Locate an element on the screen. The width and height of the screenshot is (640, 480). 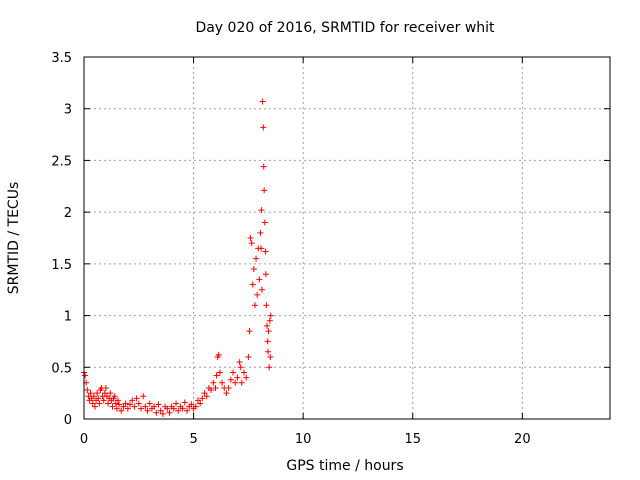
x-tick-label: 20 is located at coordinates (522, 439).